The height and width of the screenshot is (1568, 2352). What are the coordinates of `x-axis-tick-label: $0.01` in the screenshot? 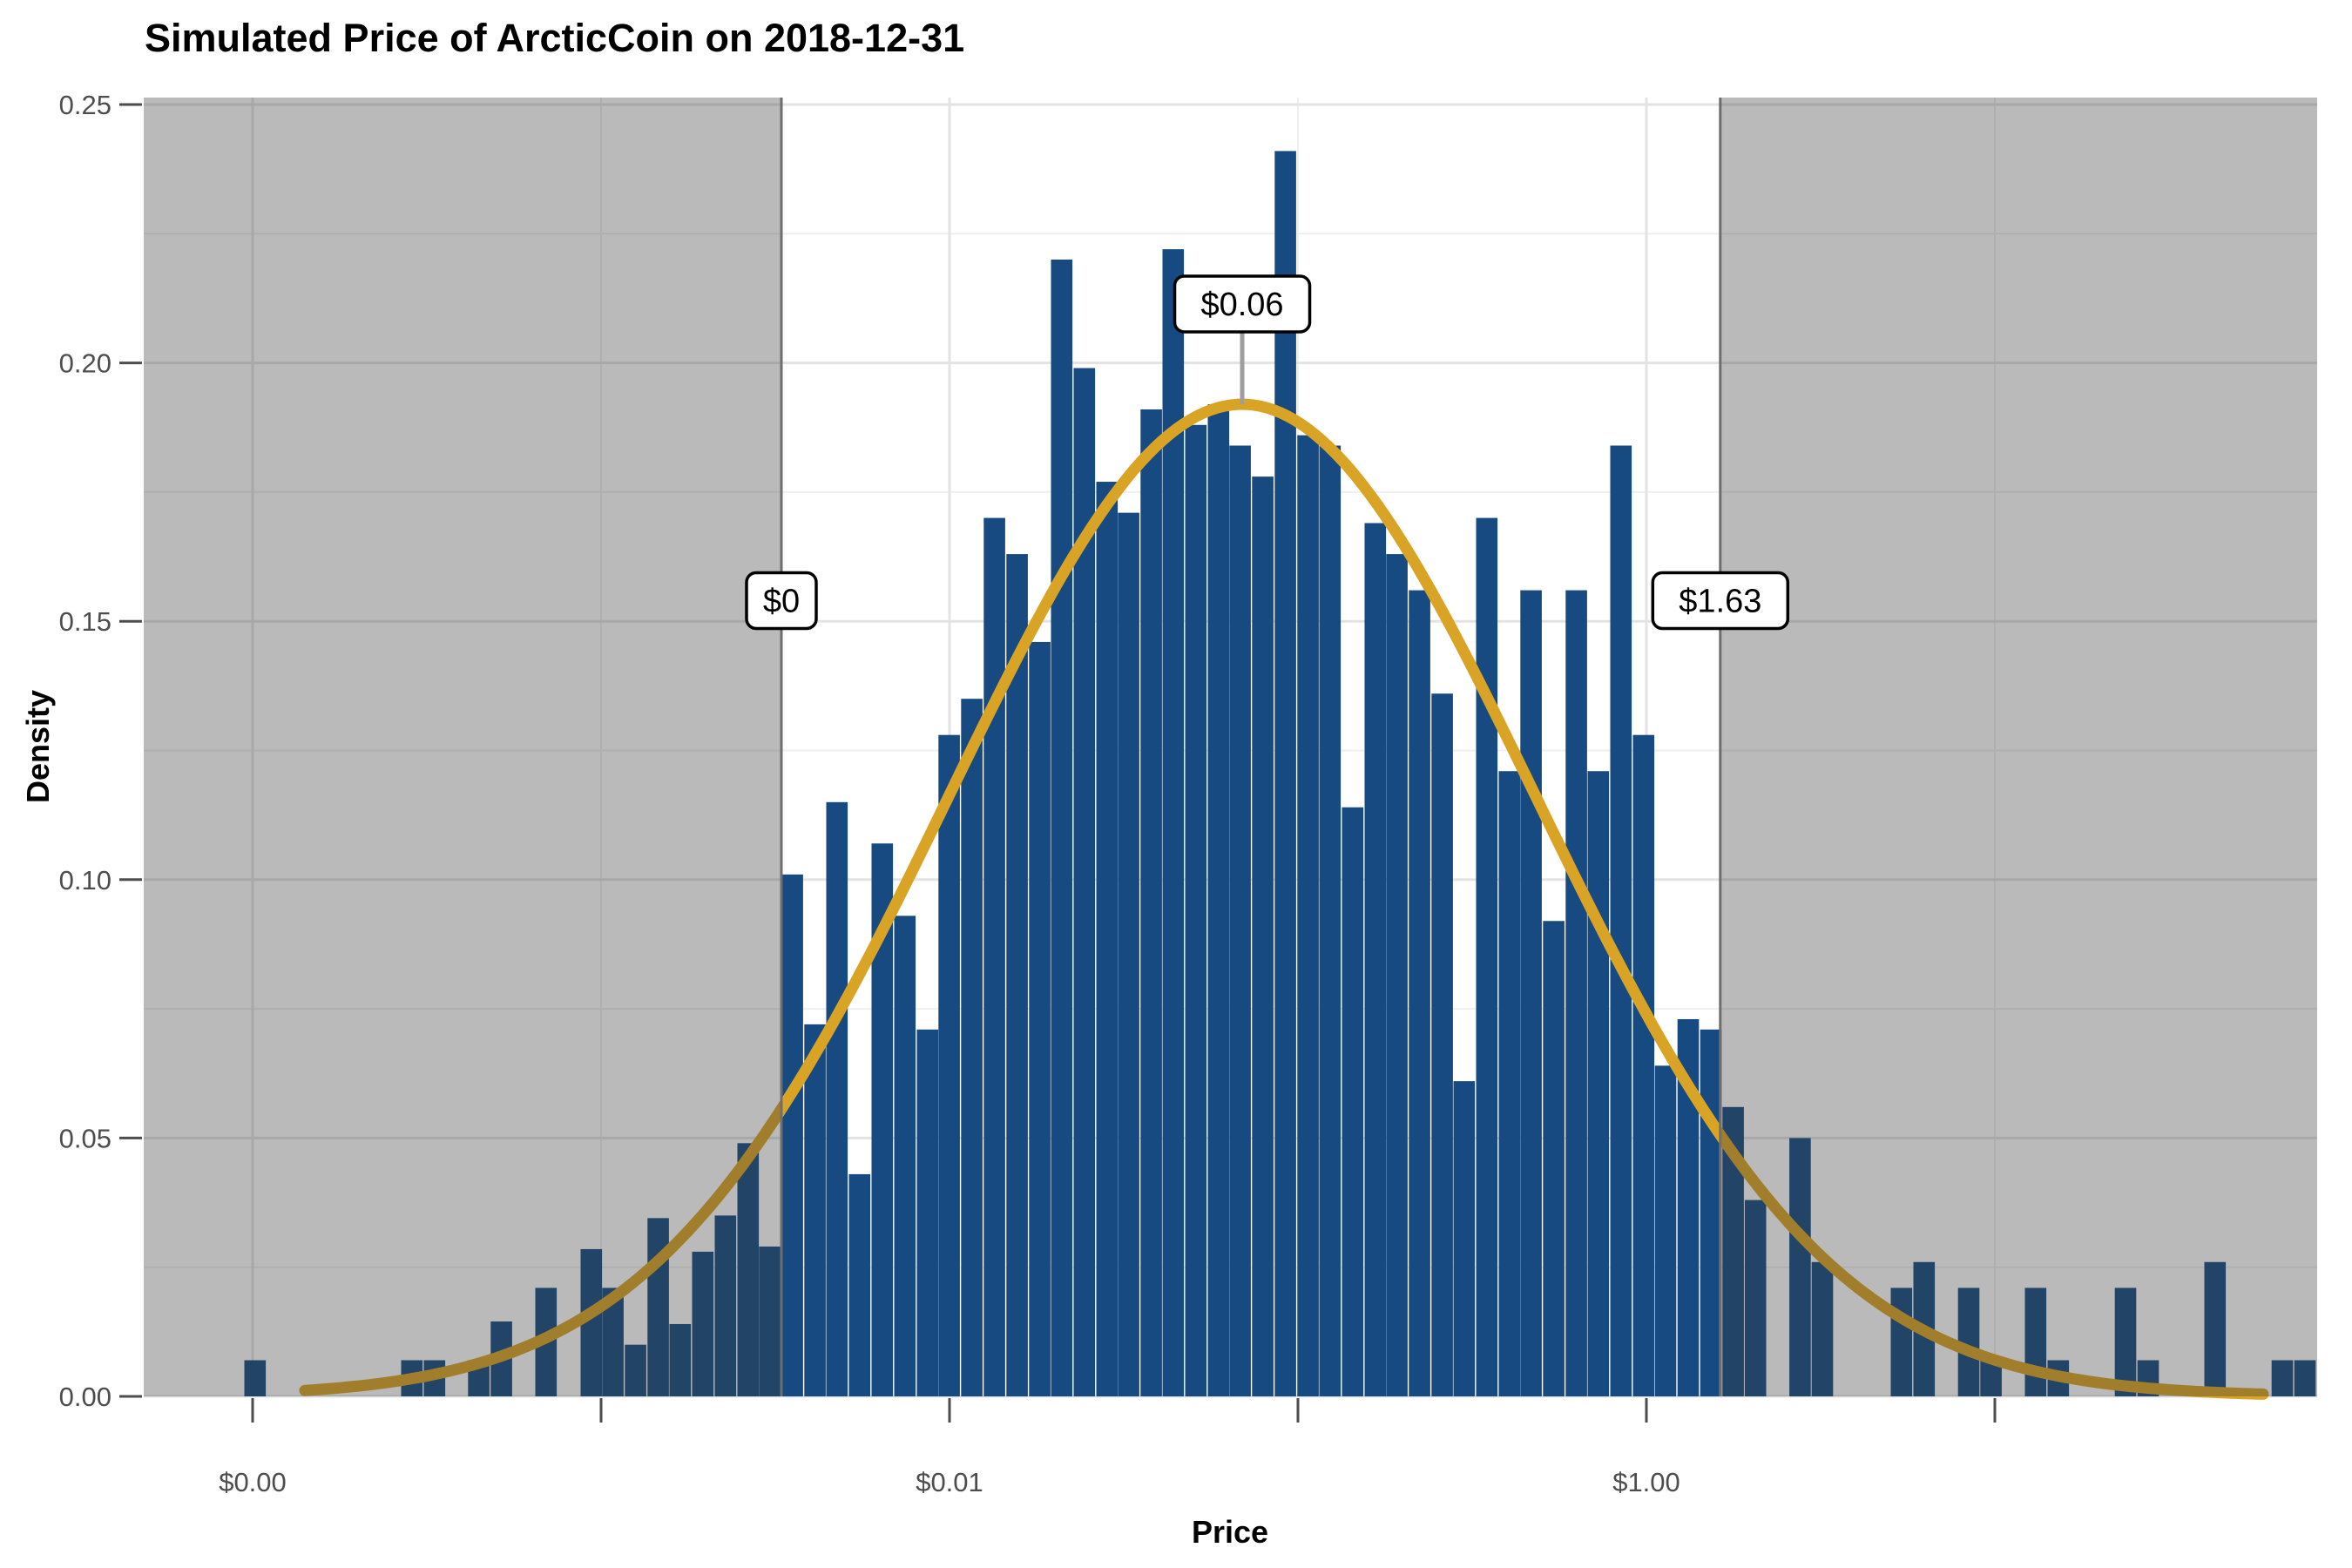 It's located at (949, 1482).